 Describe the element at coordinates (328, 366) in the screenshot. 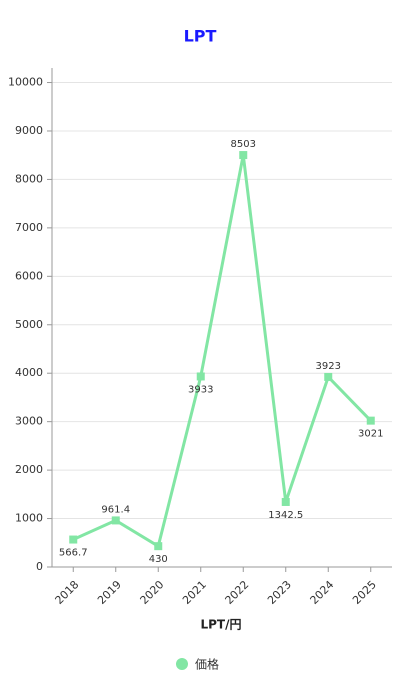

I see `data-label: 3923` at that location.